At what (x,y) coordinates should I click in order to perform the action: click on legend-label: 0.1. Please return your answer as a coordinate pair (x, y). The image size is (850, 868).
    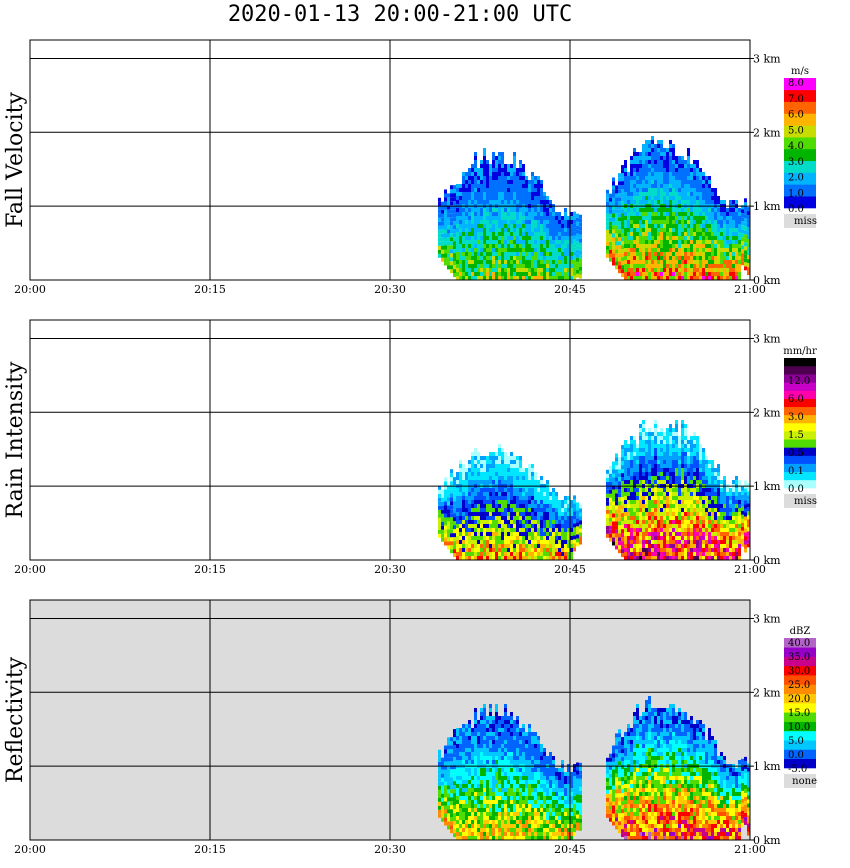
    Looking at the image, I should click on (796, 471).